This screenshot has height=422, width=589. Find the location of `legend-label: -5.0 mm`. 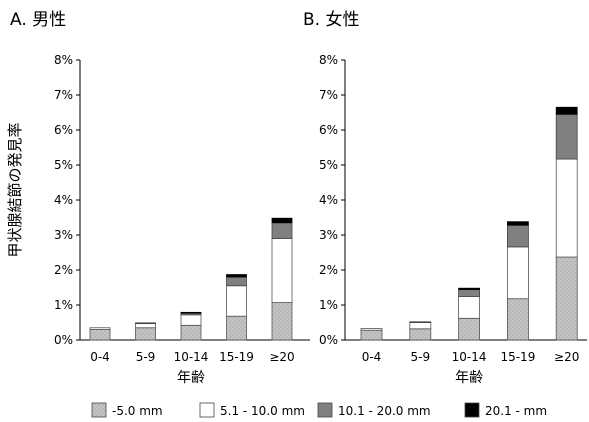

legend-label: -5.0 mm is located at coordinates (137, 411).